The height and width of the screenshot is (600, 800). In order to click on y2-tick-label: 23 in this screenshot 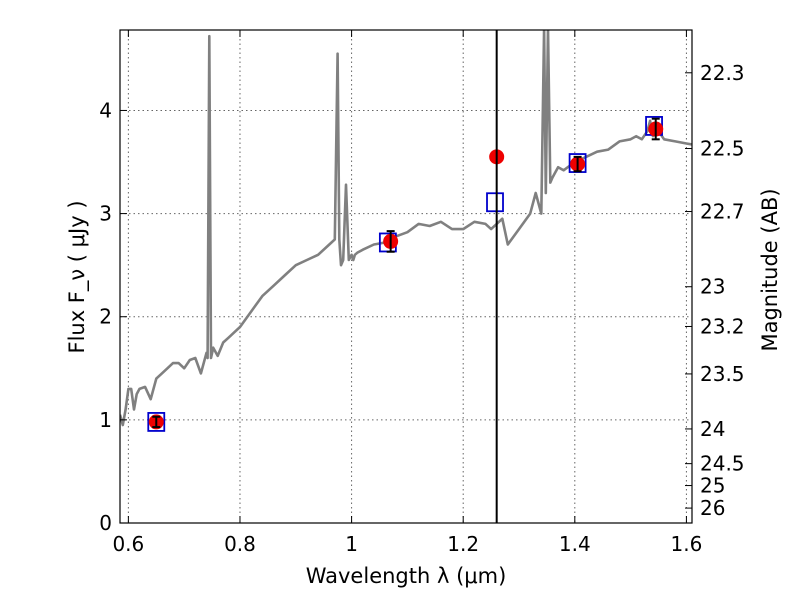, I will do `click(712, 287)`.